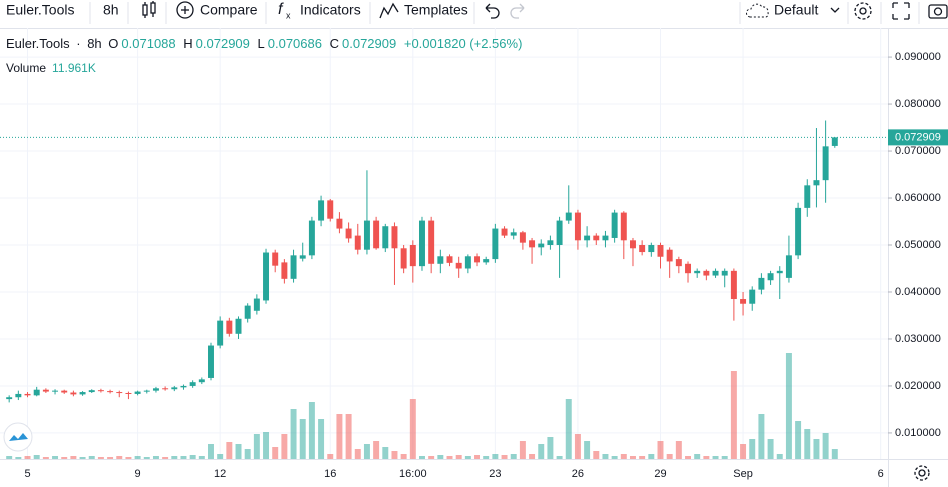 The image size is (948, 487). What do you see at coordinates (229, 10) in the screenshot?
I see `compare-button: Compare` at bounding box center [229, 10].